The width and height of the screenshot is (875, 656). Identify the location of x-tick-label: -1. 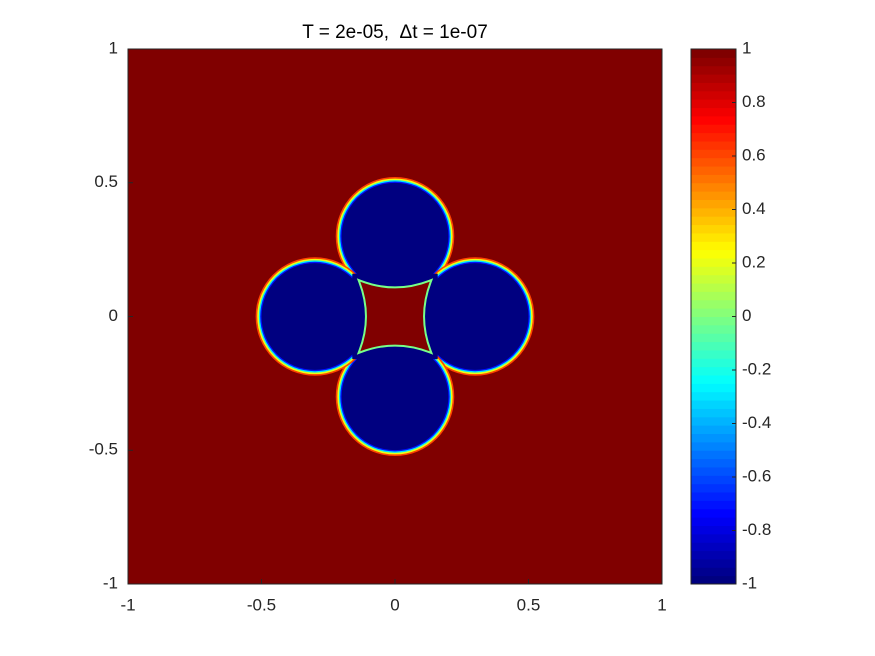
(127, 604).